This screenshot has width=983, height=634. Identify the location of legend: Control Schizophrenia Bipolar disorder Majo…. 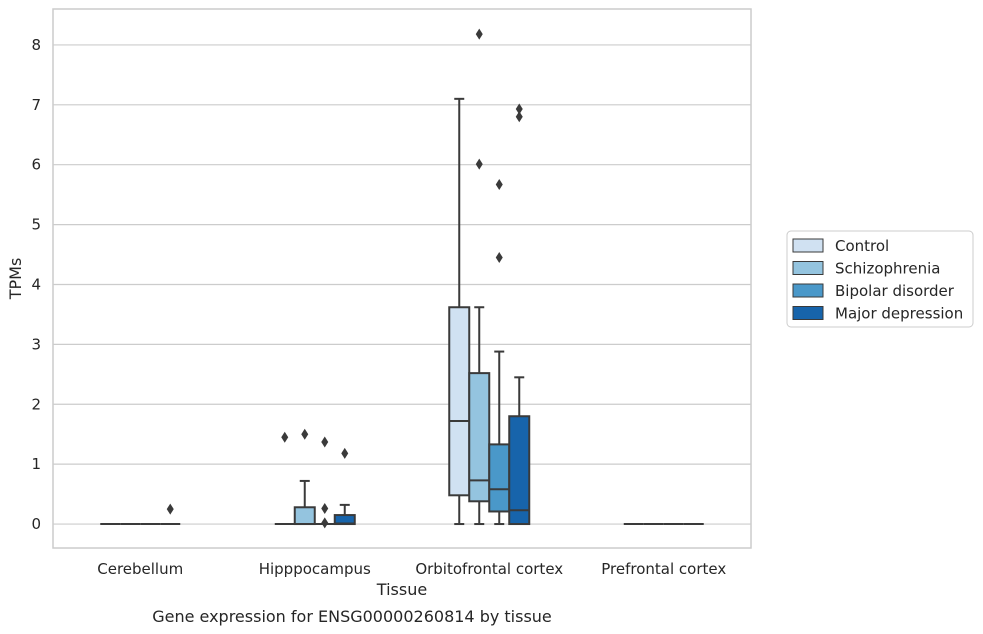
(880, 279).